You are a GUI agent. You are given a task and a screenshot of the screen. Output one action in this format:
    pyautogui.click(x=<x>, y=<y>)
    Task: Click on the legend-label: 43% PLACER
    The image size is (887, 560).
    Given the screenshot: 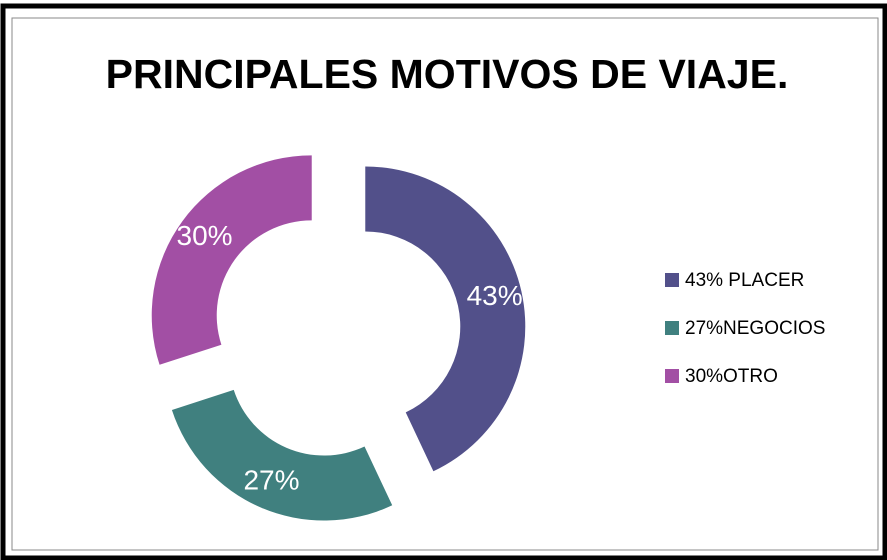 What is the action you would take?
    pyautogui.click(x=744, y=280)
    